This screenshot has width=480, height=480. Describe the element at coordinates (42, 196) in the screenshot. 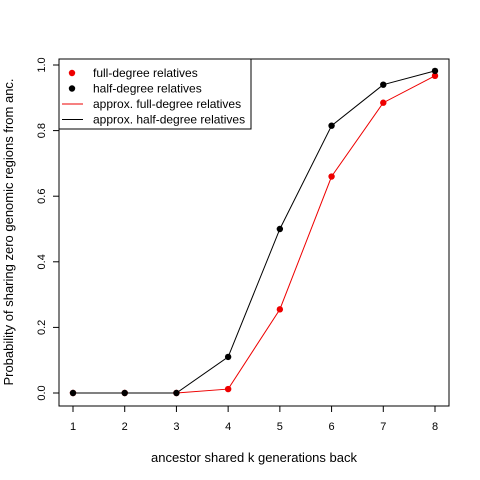

I see `y-tick-label: 0.6` at that location.